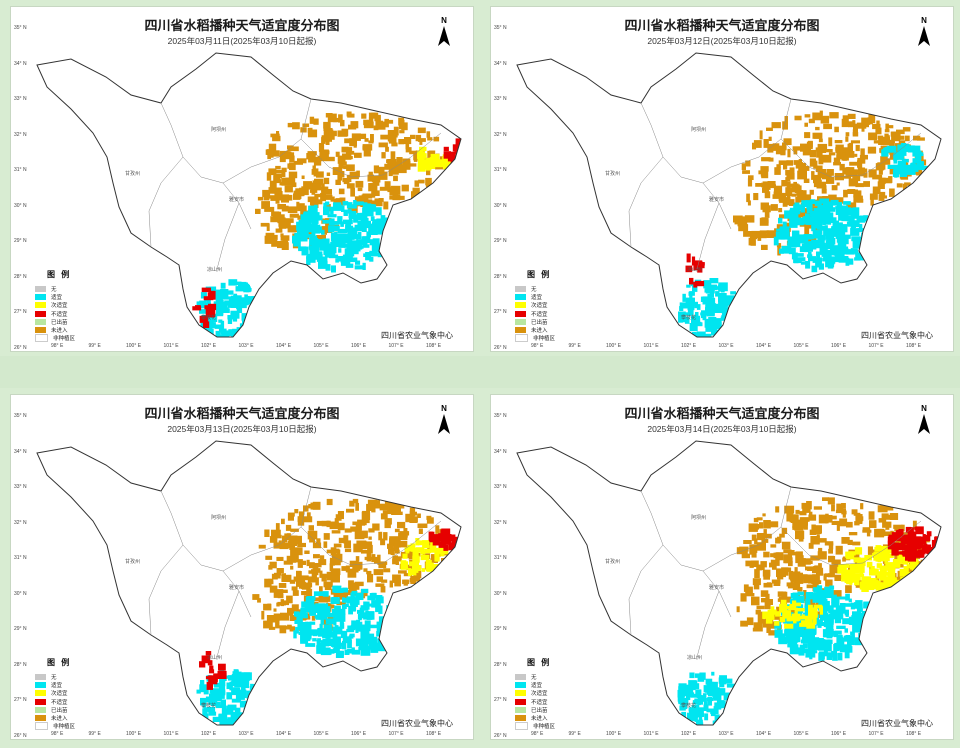  Describe the element at coordinates (521, 726) in the screenshot. I see `legend-swatch` at that location.